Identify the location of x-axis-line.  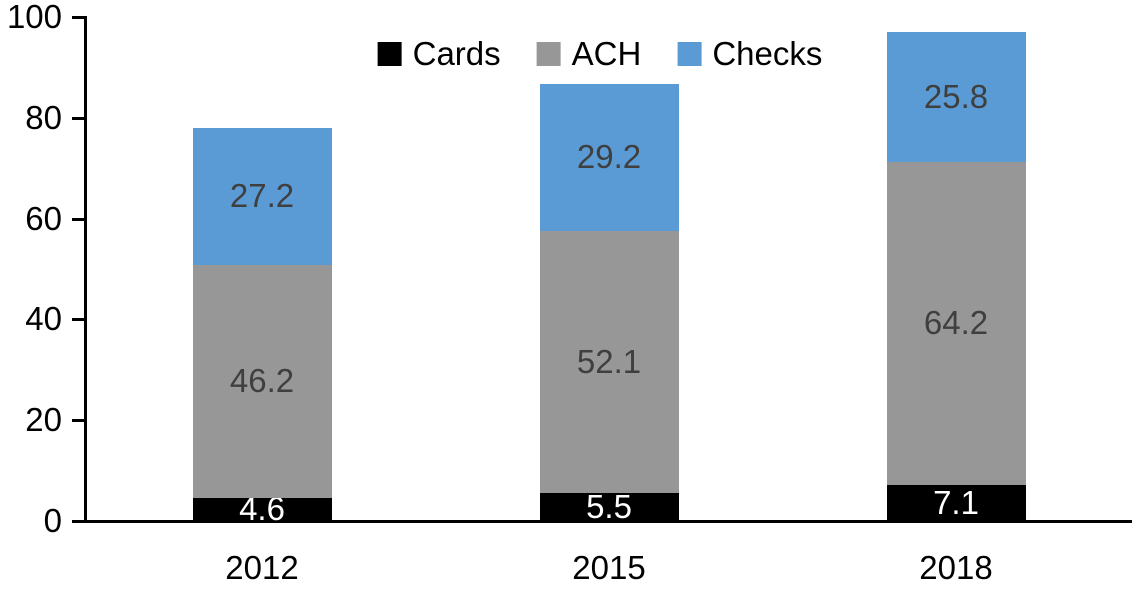
(608, 521).